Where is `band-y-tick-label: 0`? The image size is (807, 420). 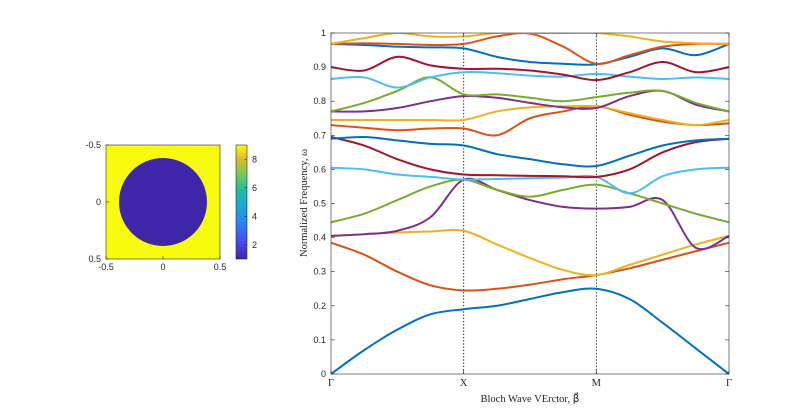
band-y-tick-label: 0 is located at coordinates (323, 374).